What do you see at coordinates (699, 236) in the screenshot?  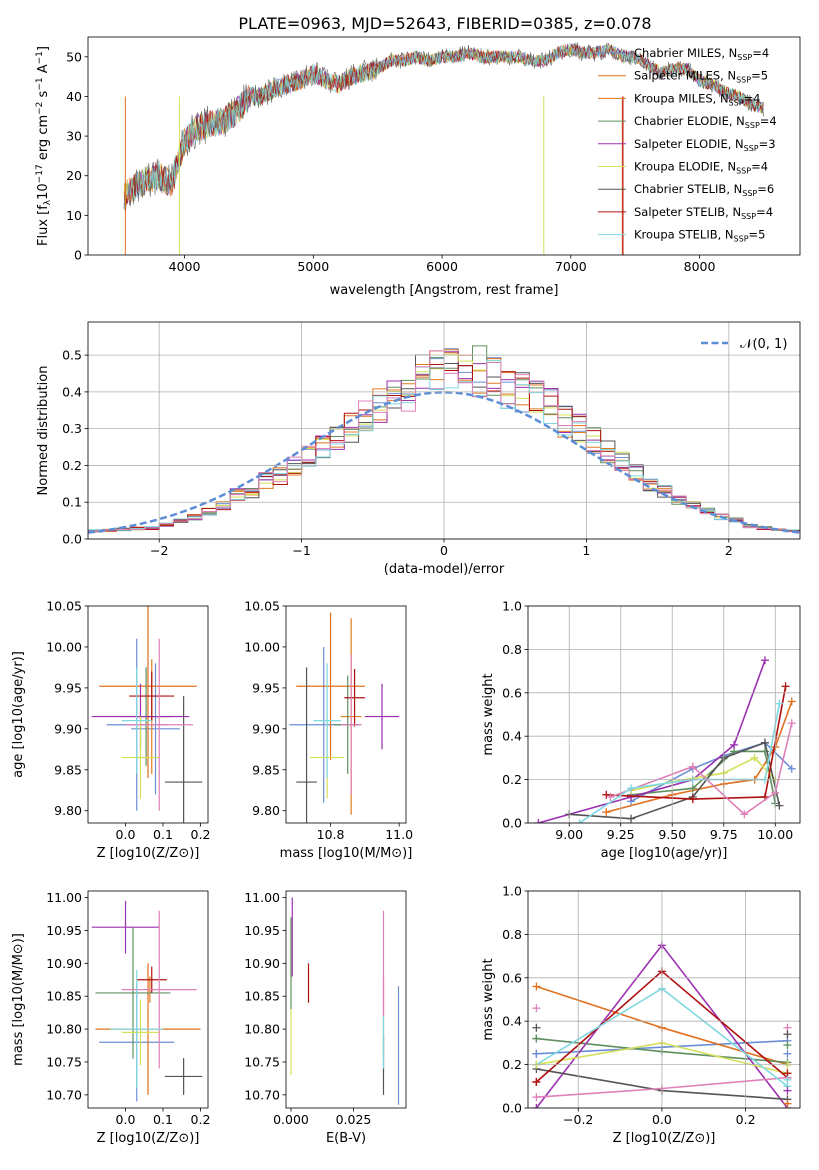 I see `legend-label: Kroupa STELIB, NSSP=5` at bounding box center [699, 236].